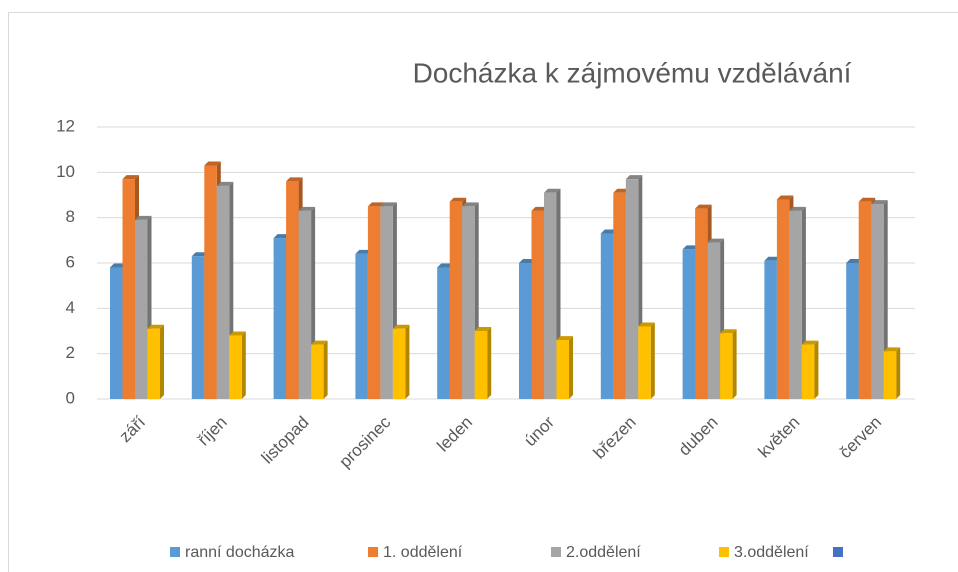  I want to click on y-tick-label: 4, so click(70, 307).